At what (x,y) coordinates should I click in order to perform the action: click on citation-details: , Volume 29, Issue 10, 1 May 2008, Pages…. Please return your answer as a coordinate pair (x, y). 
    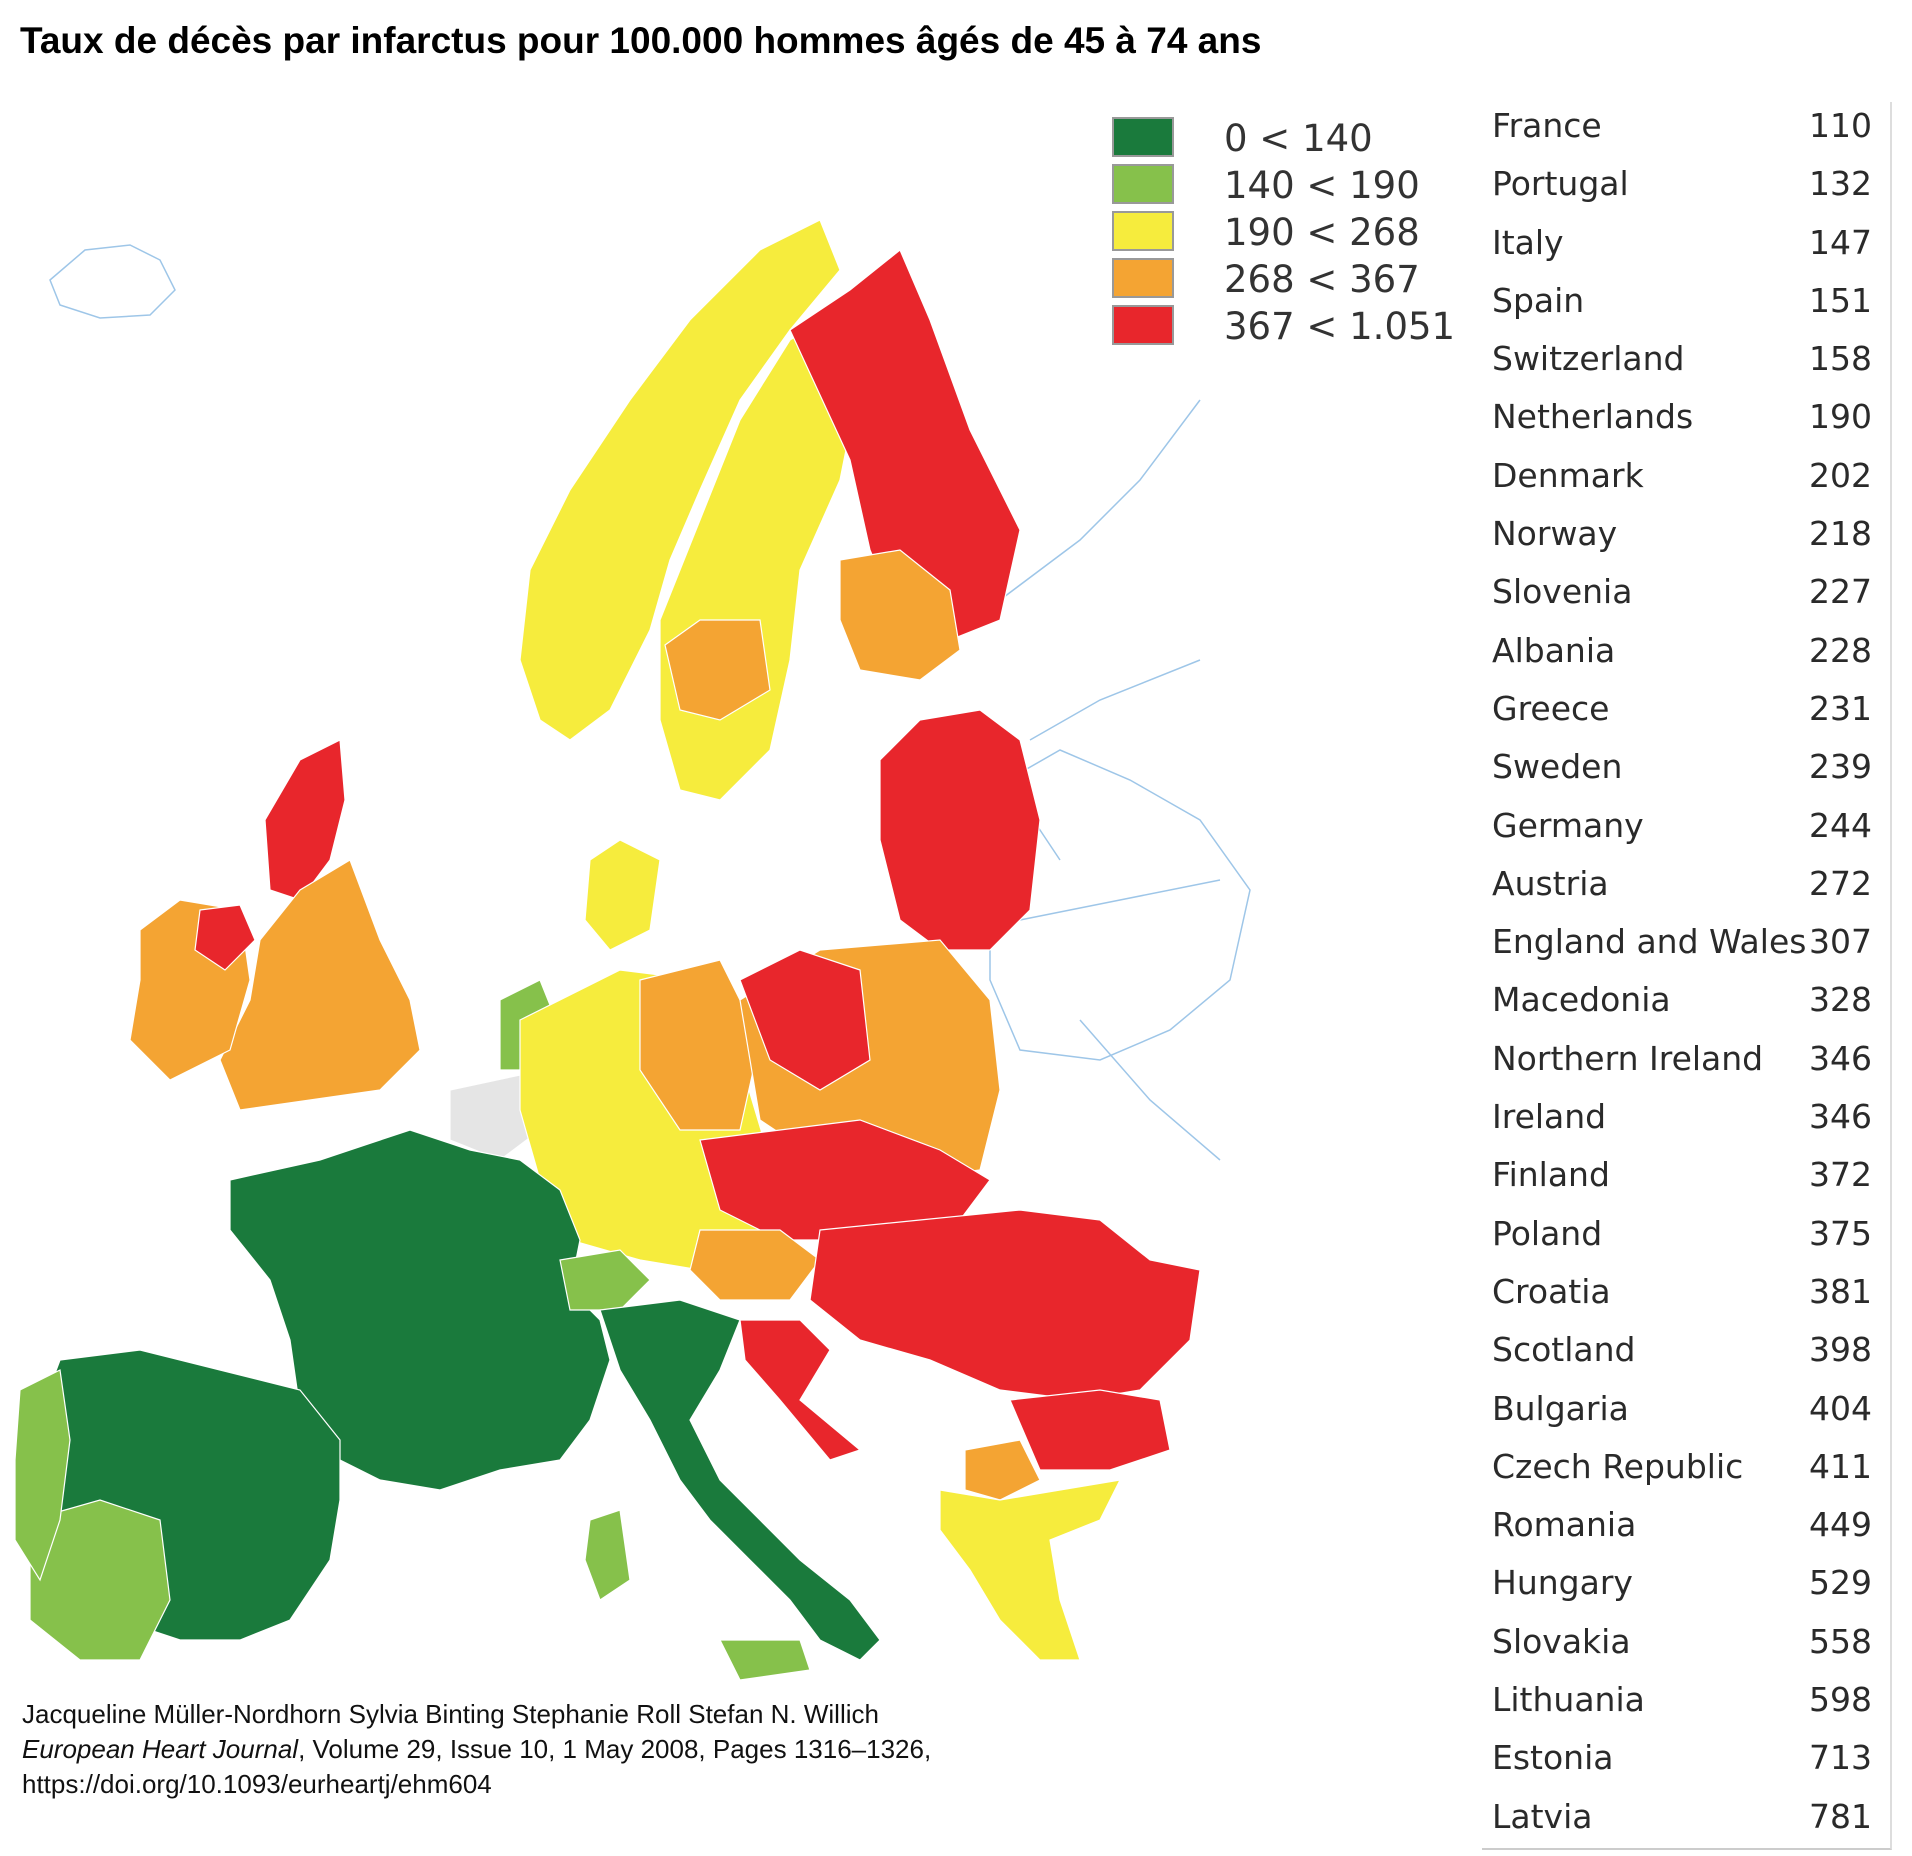
    Looking at the image, I should click on (615, 1749).